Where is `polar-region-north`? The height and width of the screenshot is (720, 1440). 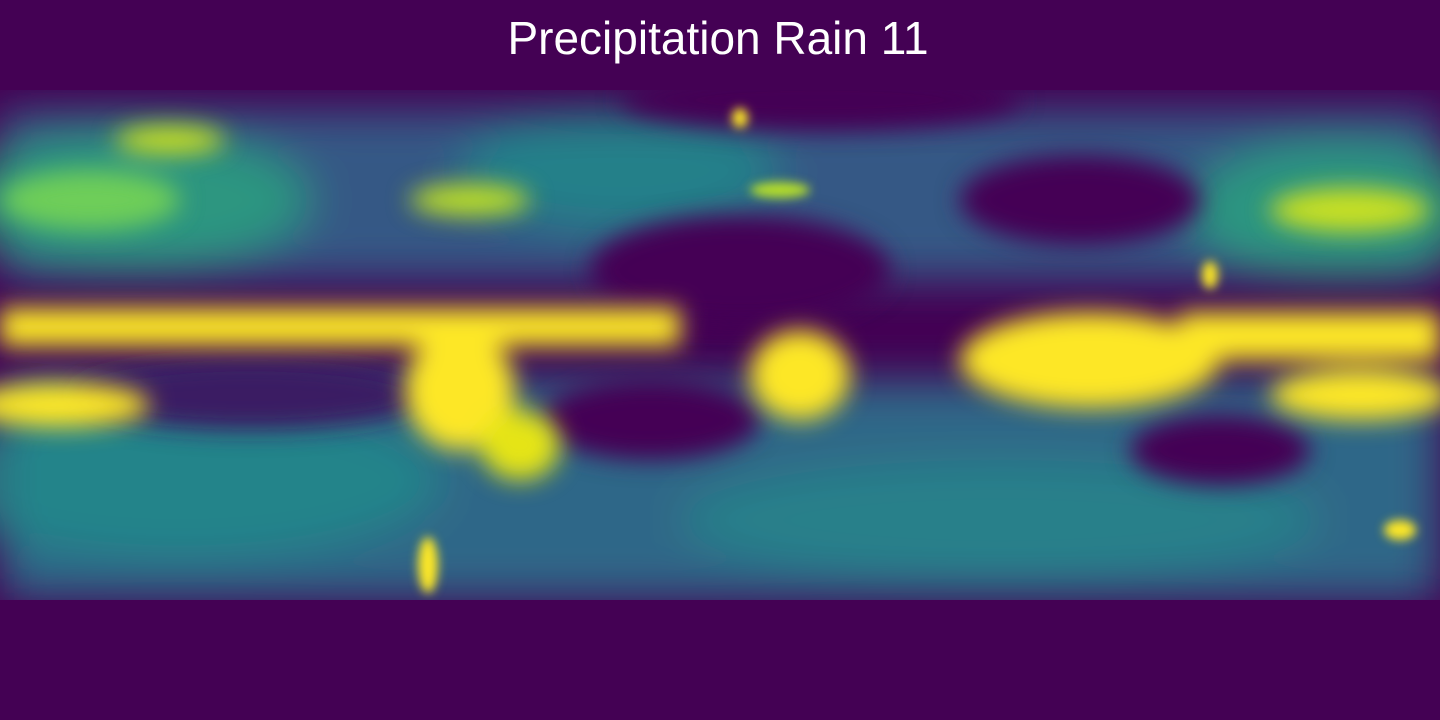
polar-region-north is located at coordinates (720, 45).